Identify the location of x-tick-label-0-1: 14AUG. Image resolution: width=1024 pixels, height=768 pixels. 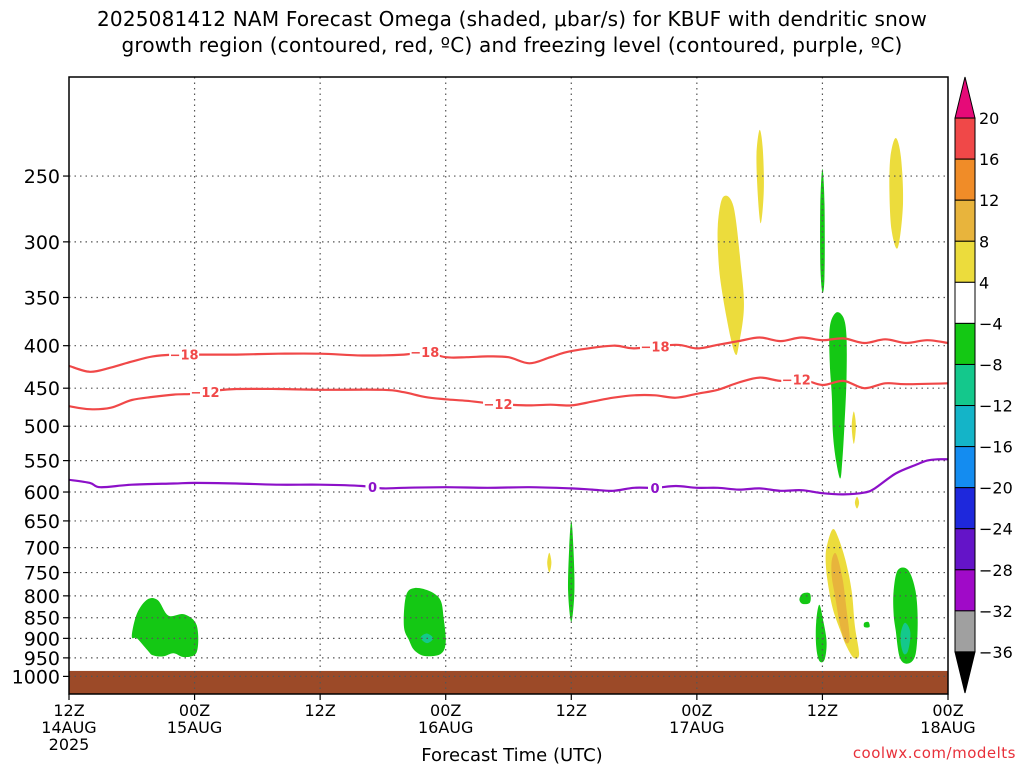
(68, 727).